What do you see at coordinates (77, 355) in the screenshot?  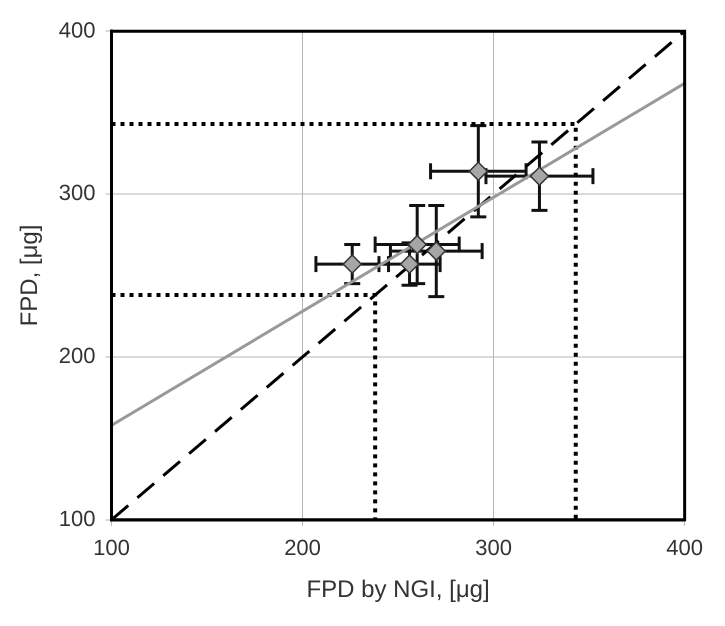 I see `y-tick-label: 200` at bounding box center [77, 355].